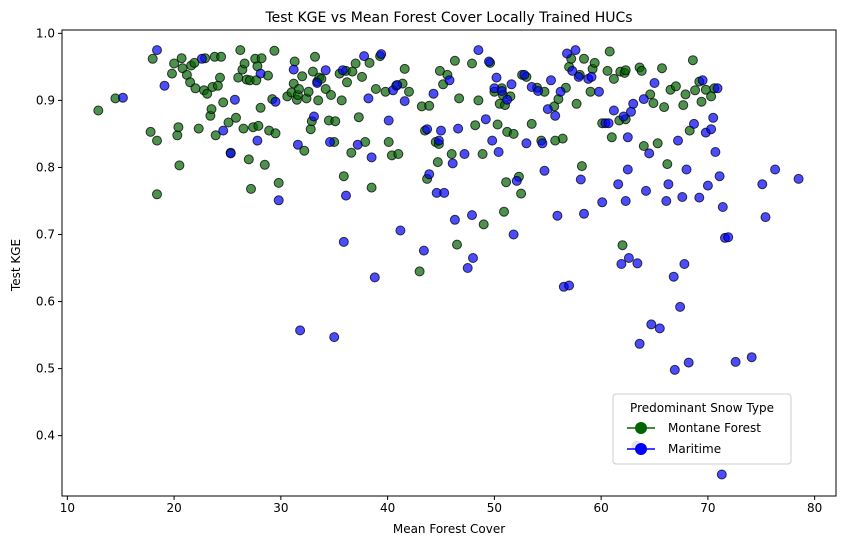 This screenshot has height=545, width=846. Describe the element at coordinates (280, 508) in the screenshot. I see `x-tick-label: 30` at that location.